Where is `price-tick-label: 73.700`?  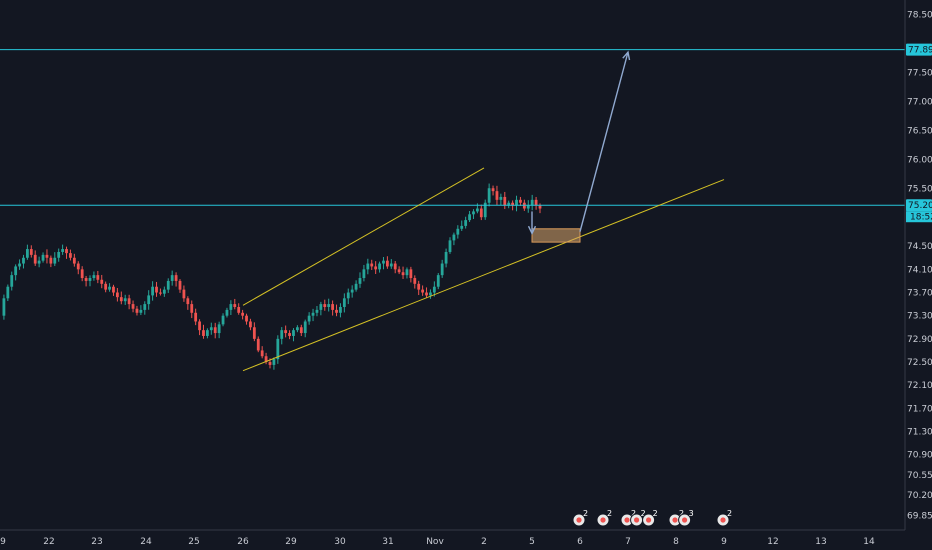 price-tick-label: 73.700 is located at coordinates (919, 294).